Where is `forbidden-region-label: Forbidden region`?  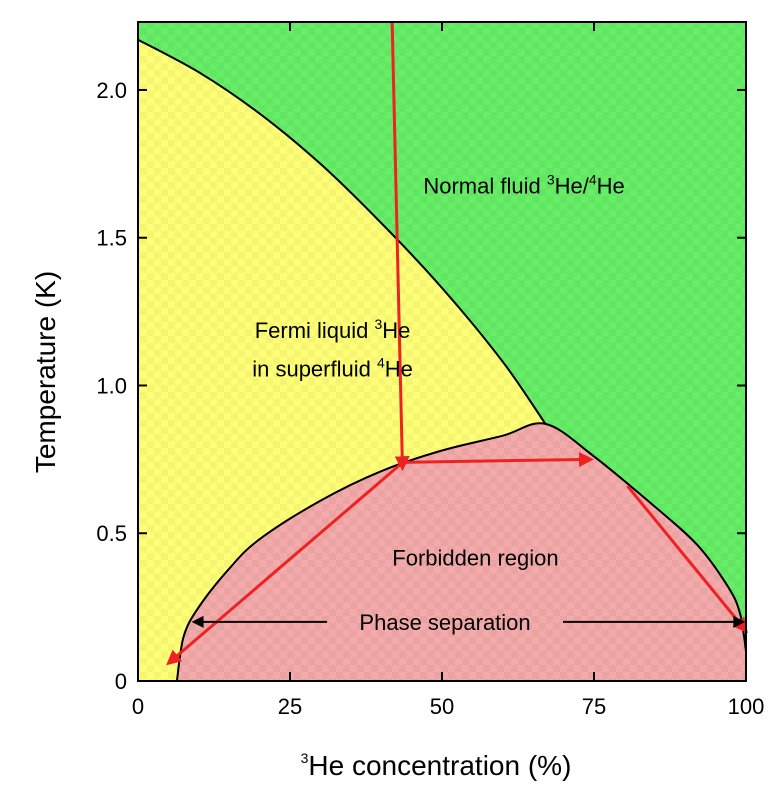
forbidden-region-label: Forbidden region is located at coordinates (475, 558).